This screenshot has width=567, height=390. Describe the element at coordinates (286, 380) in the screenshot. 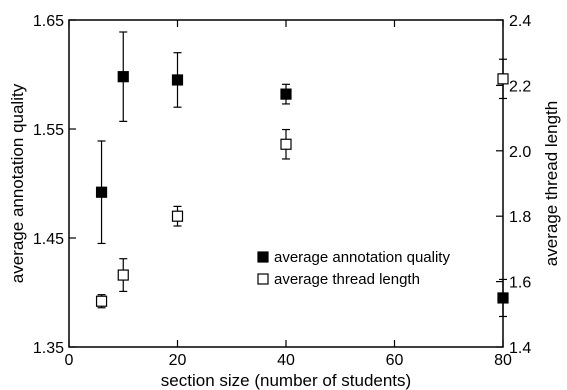

I see `x-axis-label: section size (number of students)` at that location.